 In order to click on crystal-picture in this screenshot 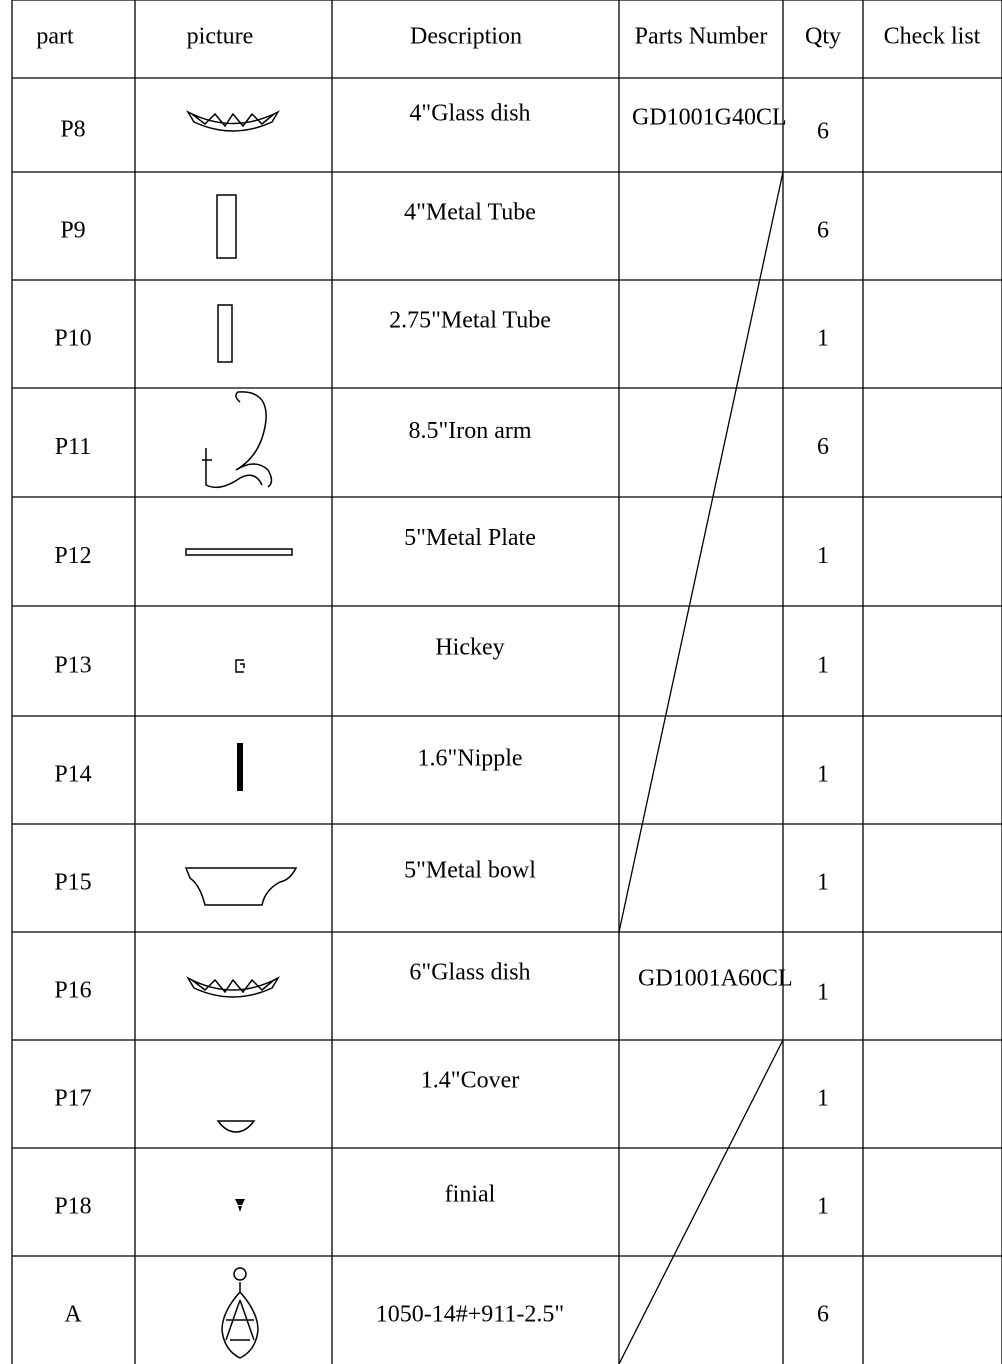, I will do `click(240, 1320)`.